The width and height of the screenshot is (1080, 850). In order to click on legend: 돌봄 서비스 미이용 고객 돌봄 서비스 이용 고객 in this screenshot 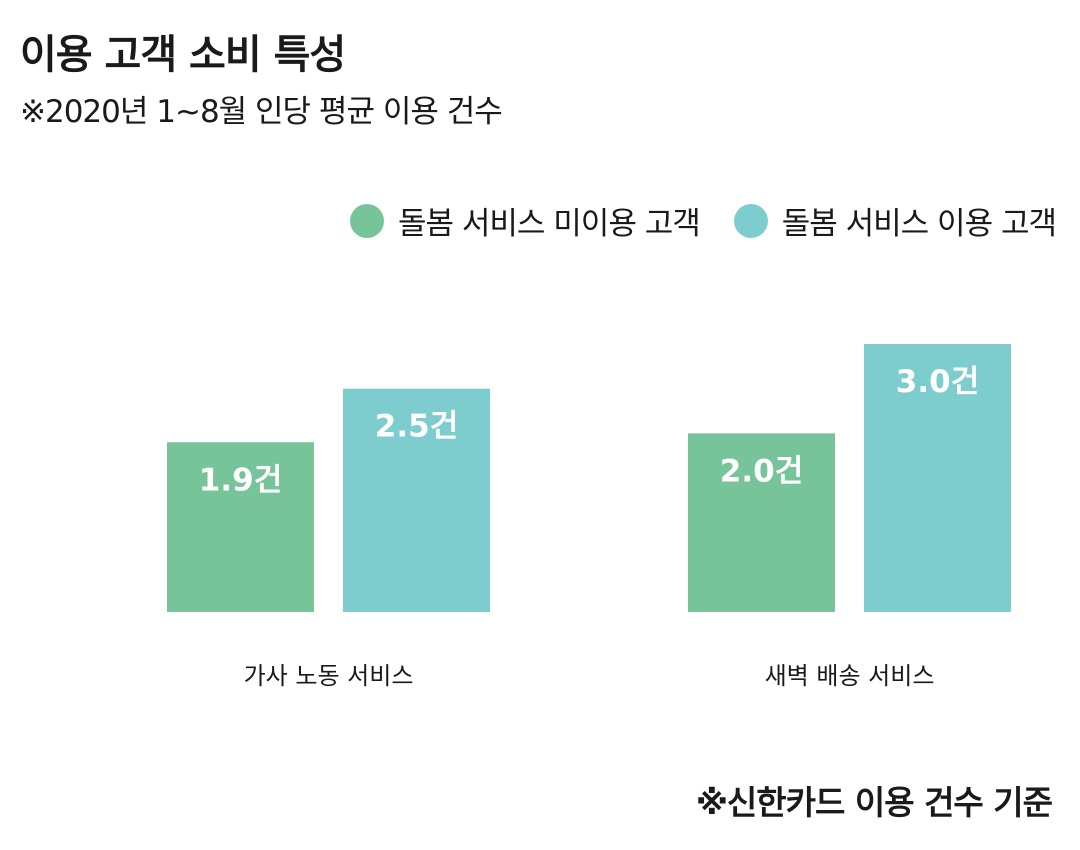, I will do `click(703, 220)`.